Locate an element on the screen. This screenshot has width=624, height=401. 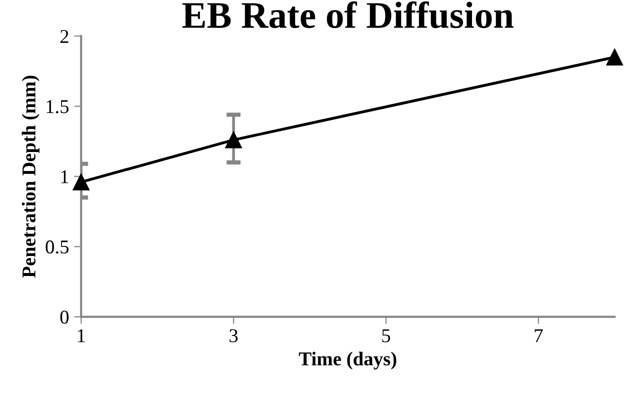
x-tick-label: 7 is located at coordinates (538, 335).